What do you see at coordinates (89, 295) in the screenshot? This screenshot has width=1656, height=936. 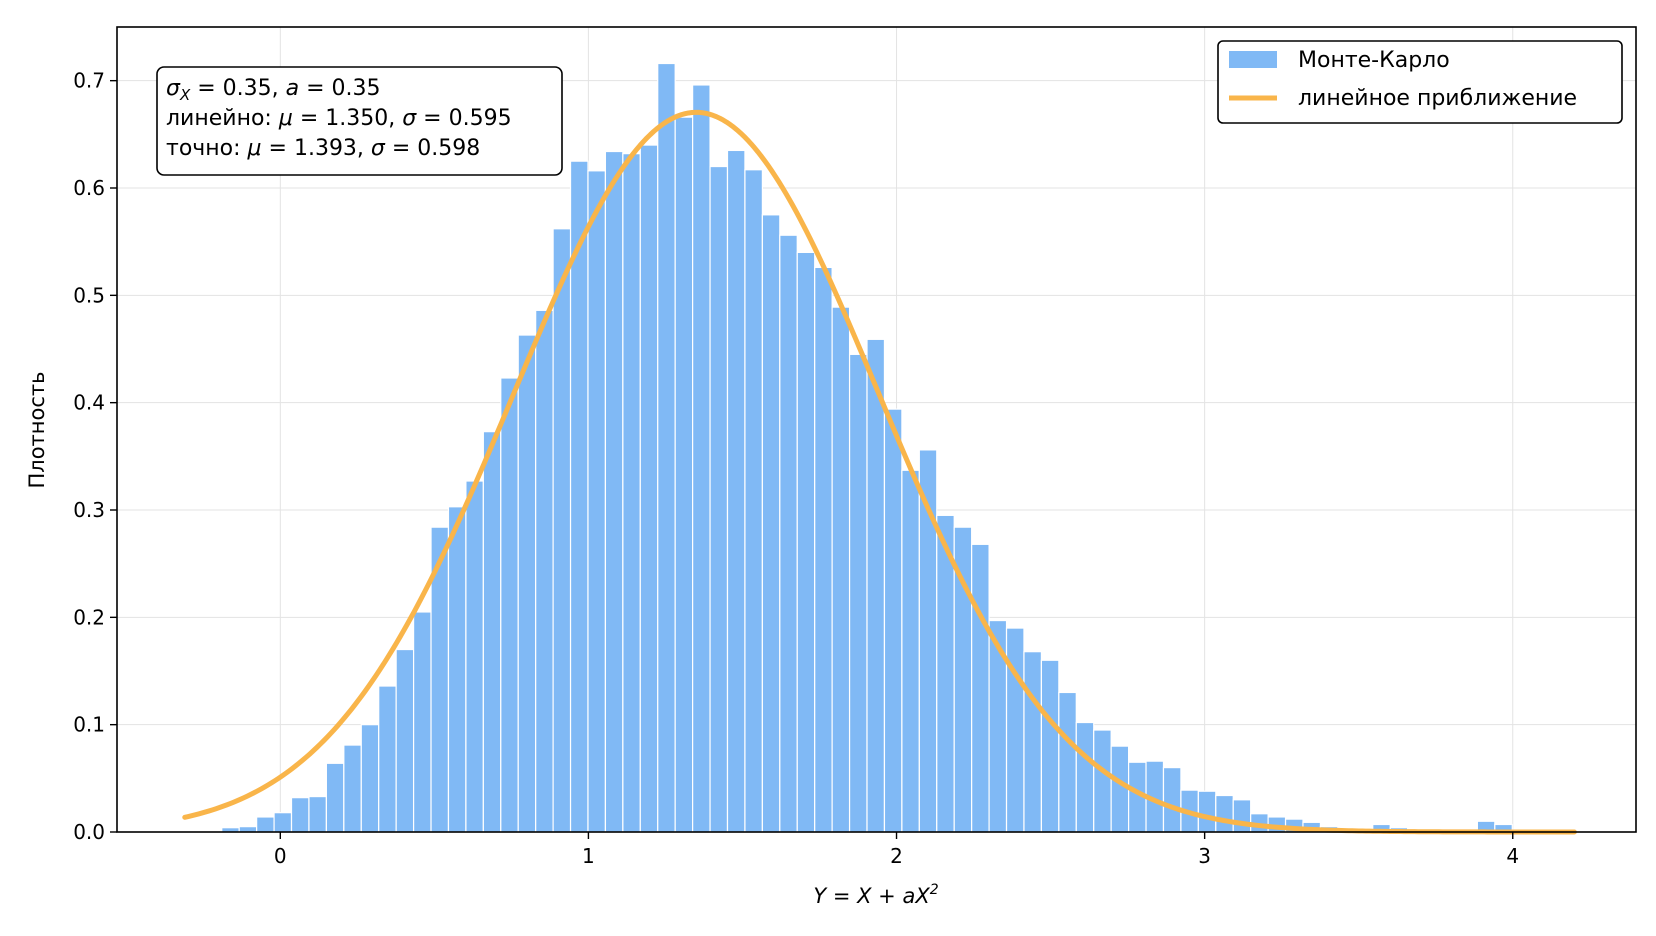 I see `y-tick-label: 0.5` at bounding box center [89, 295].